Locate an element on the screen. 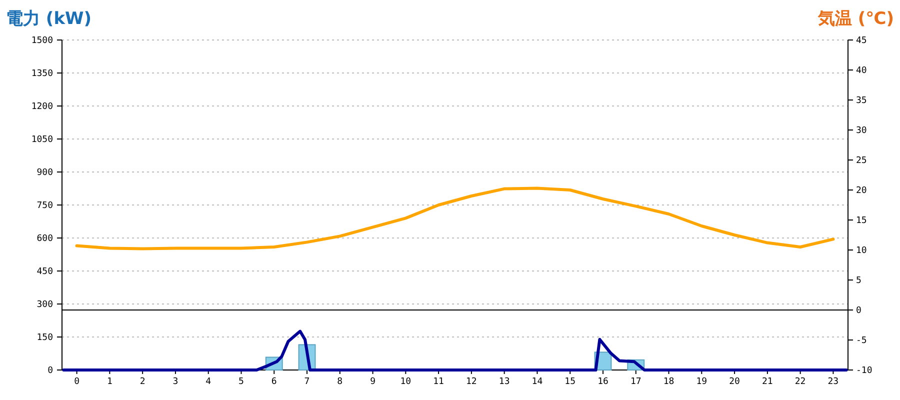 Image resolution: width=900 pixels, height=400 pixels. x-tick-label: 13 is located at coordinates (504, 382).